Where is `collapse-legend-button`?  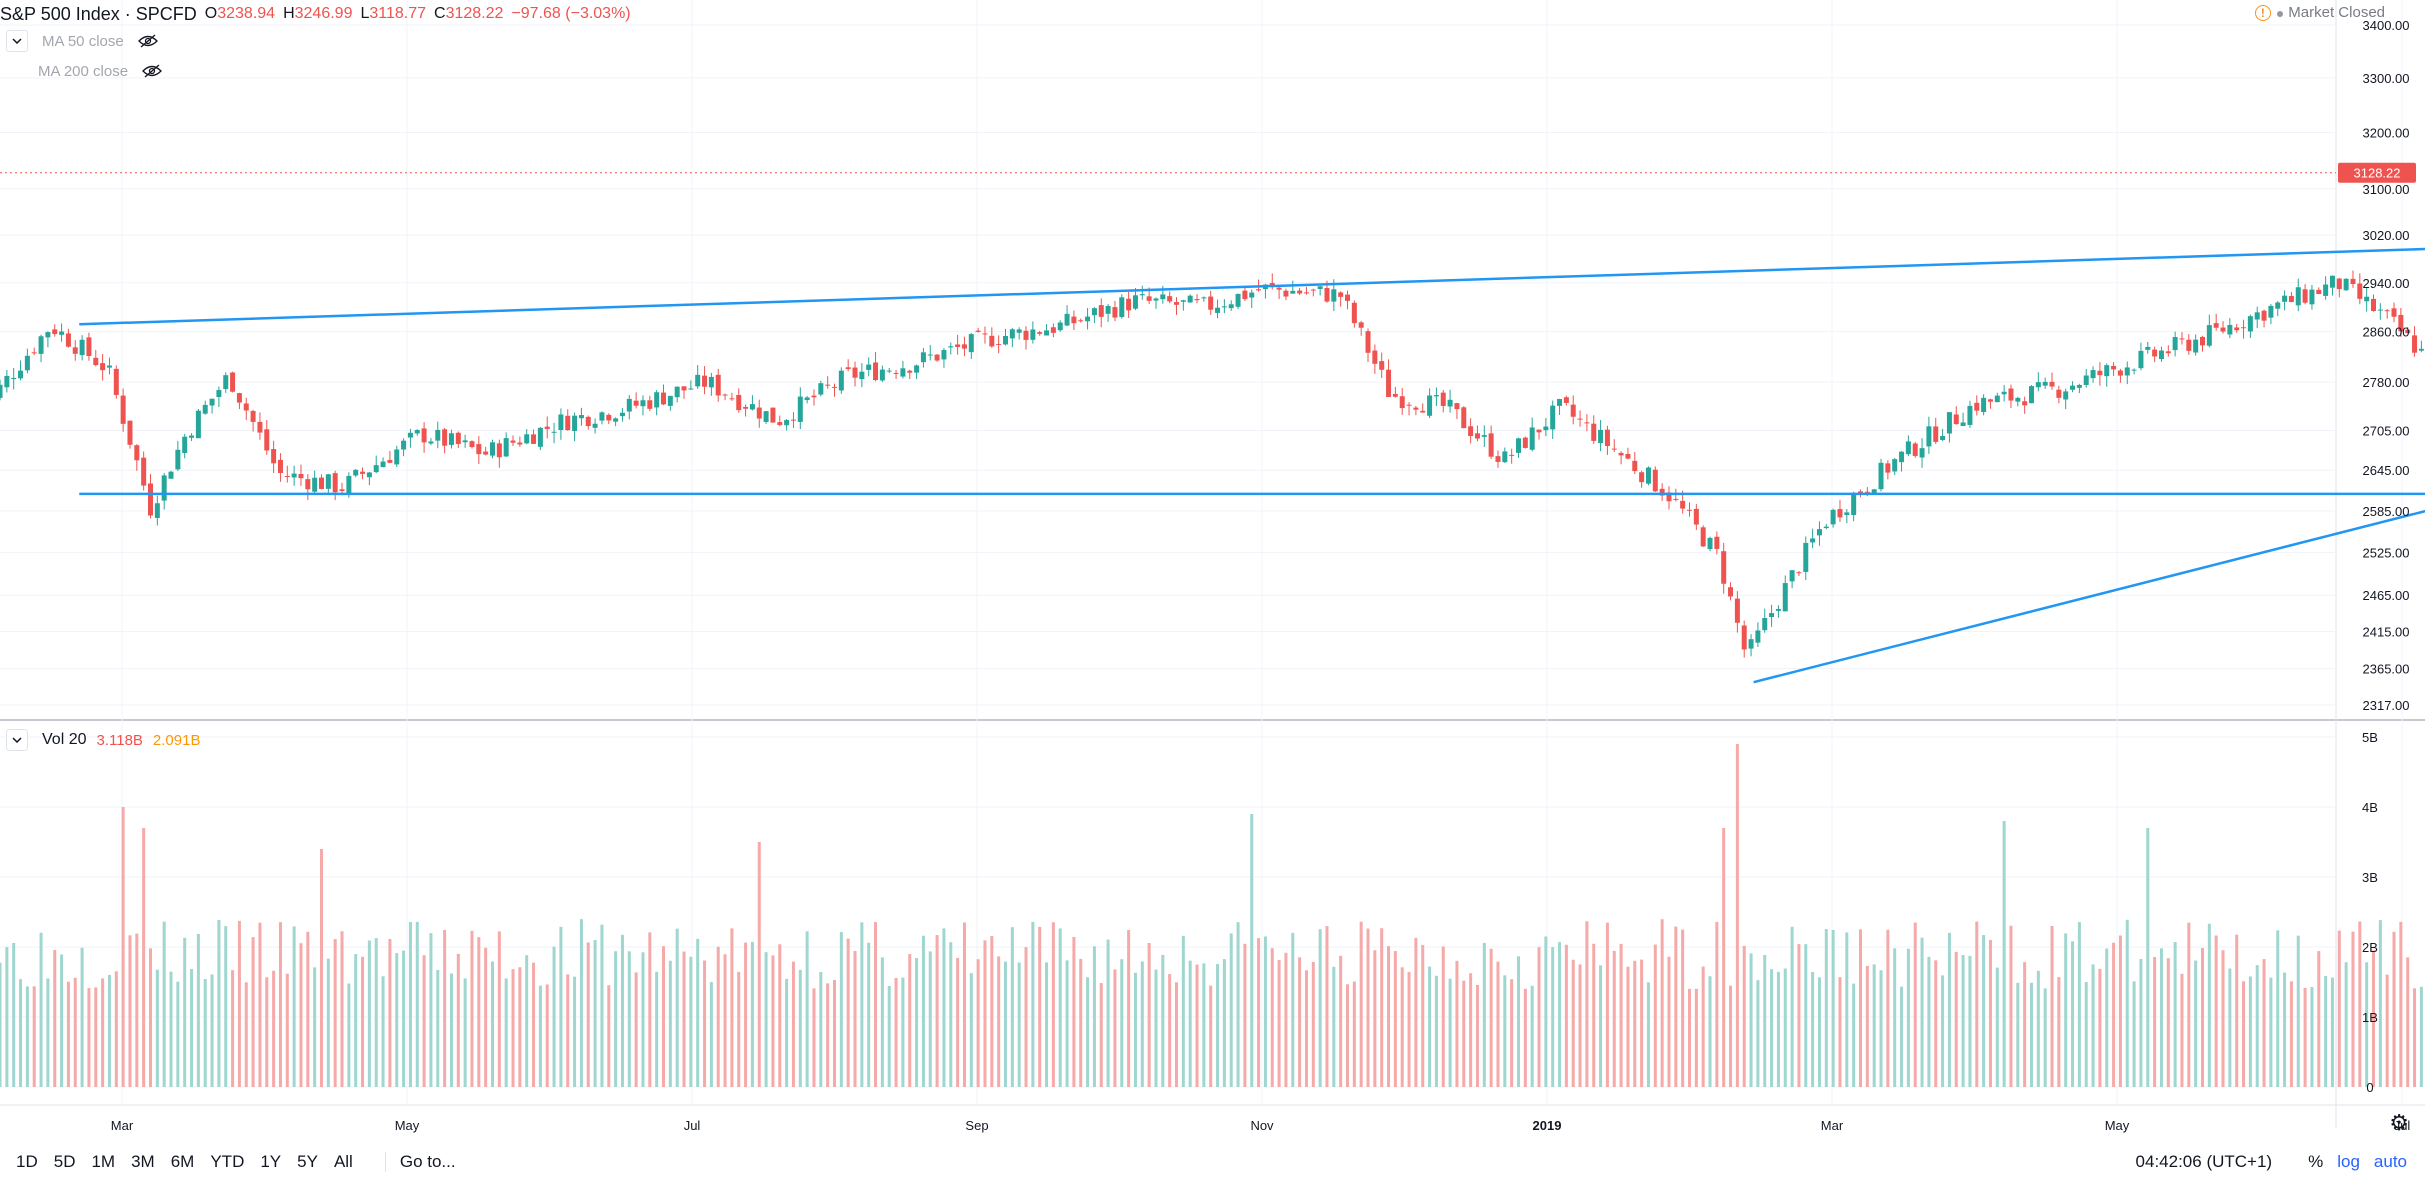 collapse-legend-button is located at coordinates (17, 41).